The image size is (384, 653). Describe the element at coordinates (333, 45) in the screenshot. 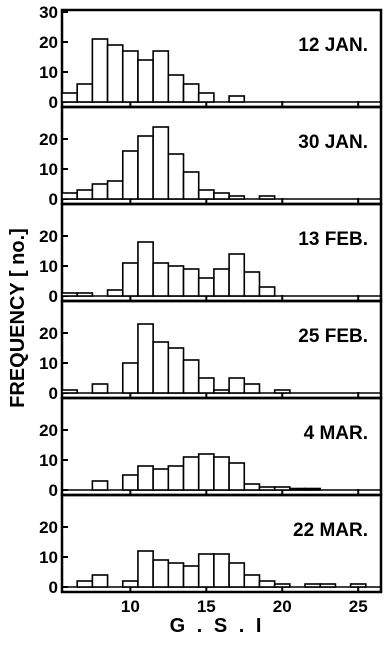

I see `panel-date-label: 12 JAN.` at that location.